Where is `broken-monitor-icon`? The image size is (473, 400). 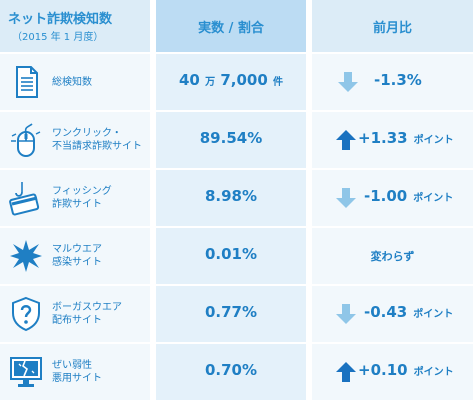 broken-monitor-icon is located at coordinates (26, 372).